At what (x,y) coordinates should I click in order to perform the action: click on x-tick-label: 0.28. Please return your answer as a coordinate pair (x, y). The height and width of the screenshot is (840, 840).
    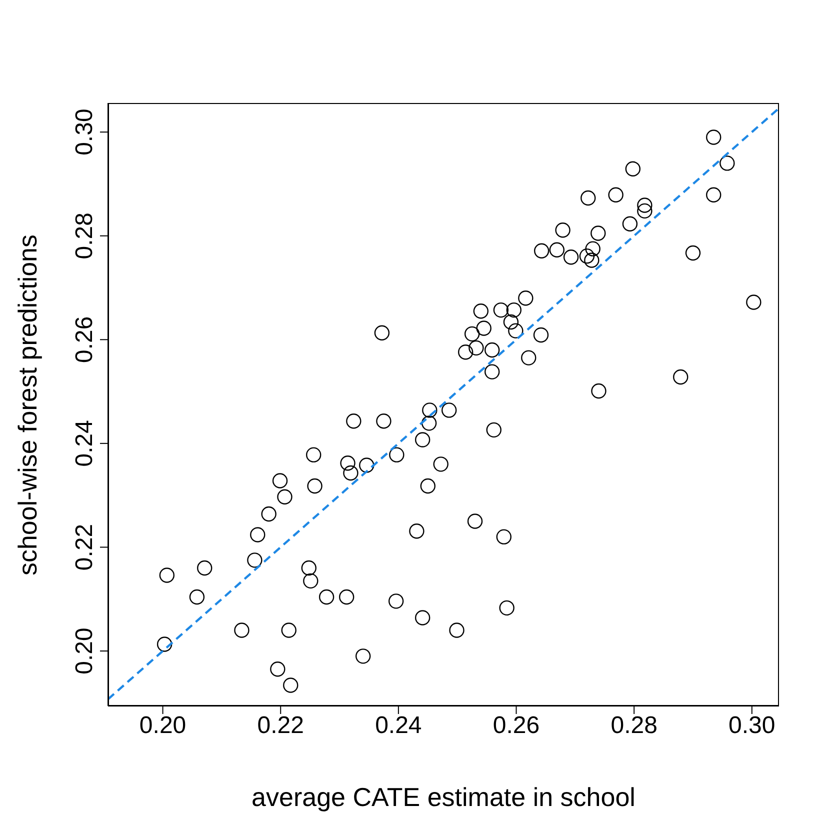
    Looking at the image, I should click on (634, 726).